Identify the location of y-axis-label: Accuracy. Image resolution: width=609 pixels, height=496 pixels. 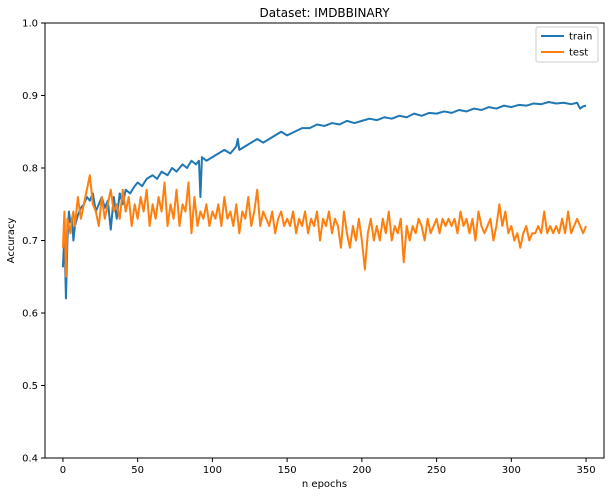
(11, 241).